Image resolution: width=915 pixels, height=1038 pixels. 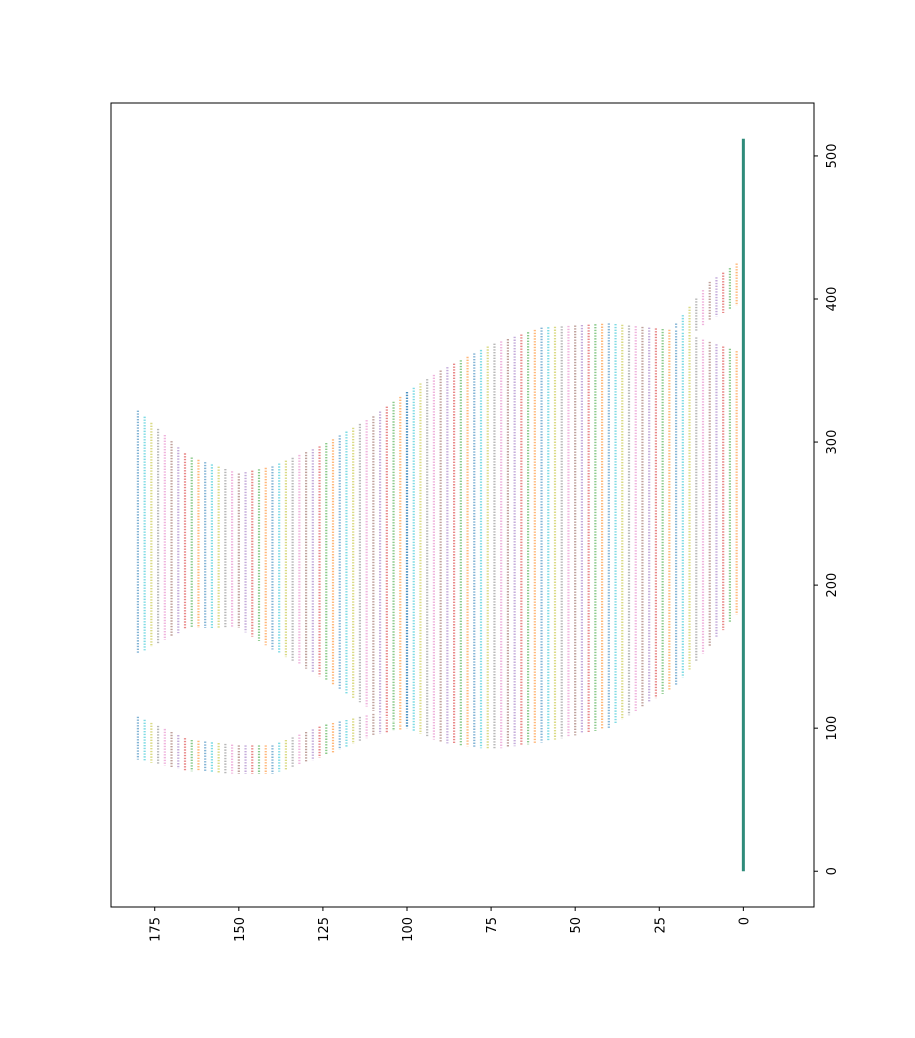 What do you see at coordinates (156, 929) in the screenshot?
I see `x-tick-label: 175` at bounding box center [156, 929].